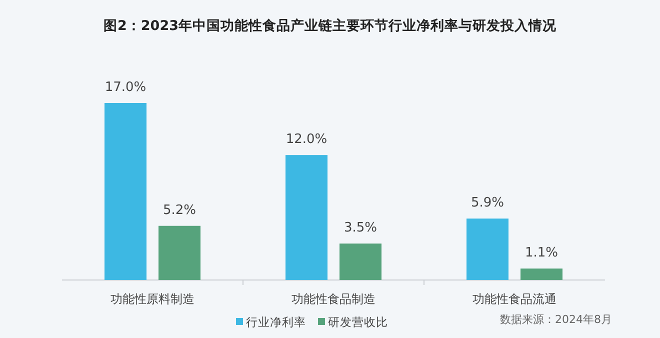 The width and height of the screenshot is (660, 338). I want to click on data-label: 1.1%, so click(541, 253).